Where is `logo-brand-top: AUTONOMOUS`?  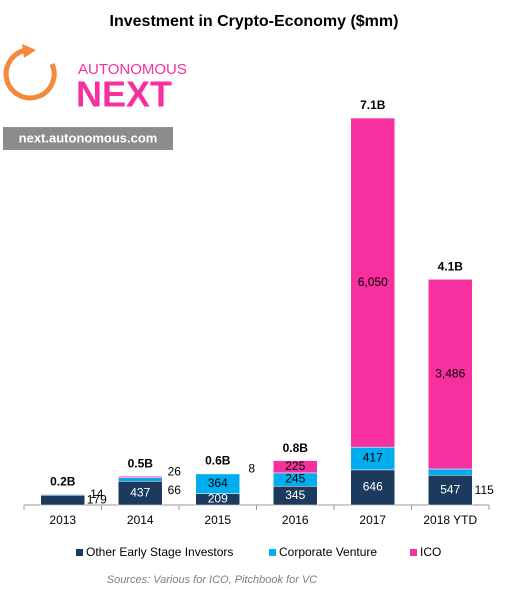 logo-brand-top: AUTONOMOUS is located at coordinates (132, 69).